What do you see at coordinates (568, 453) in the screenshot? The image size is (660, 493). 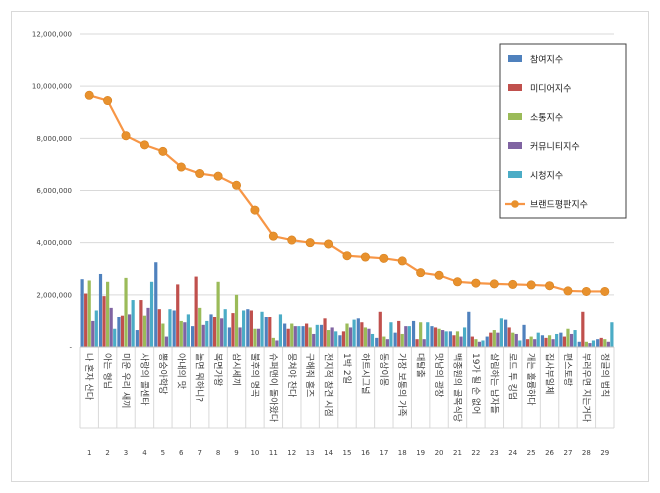 I see `category-number: 27` at bounding box center [568, 453].